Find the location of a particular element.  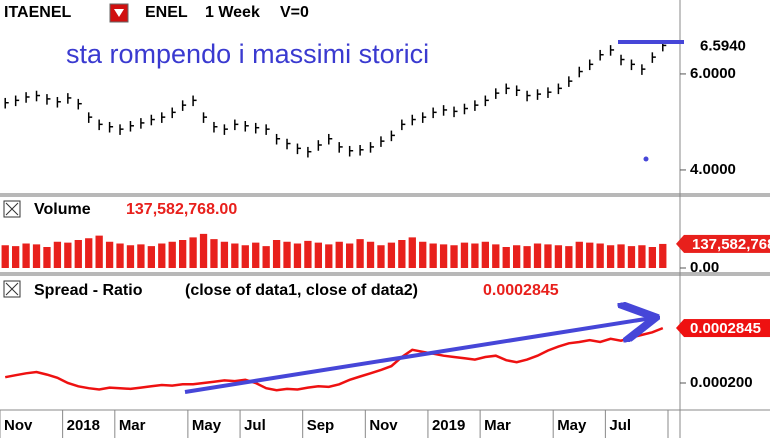

panel-title: Volume is located at coordinates (62, 209).